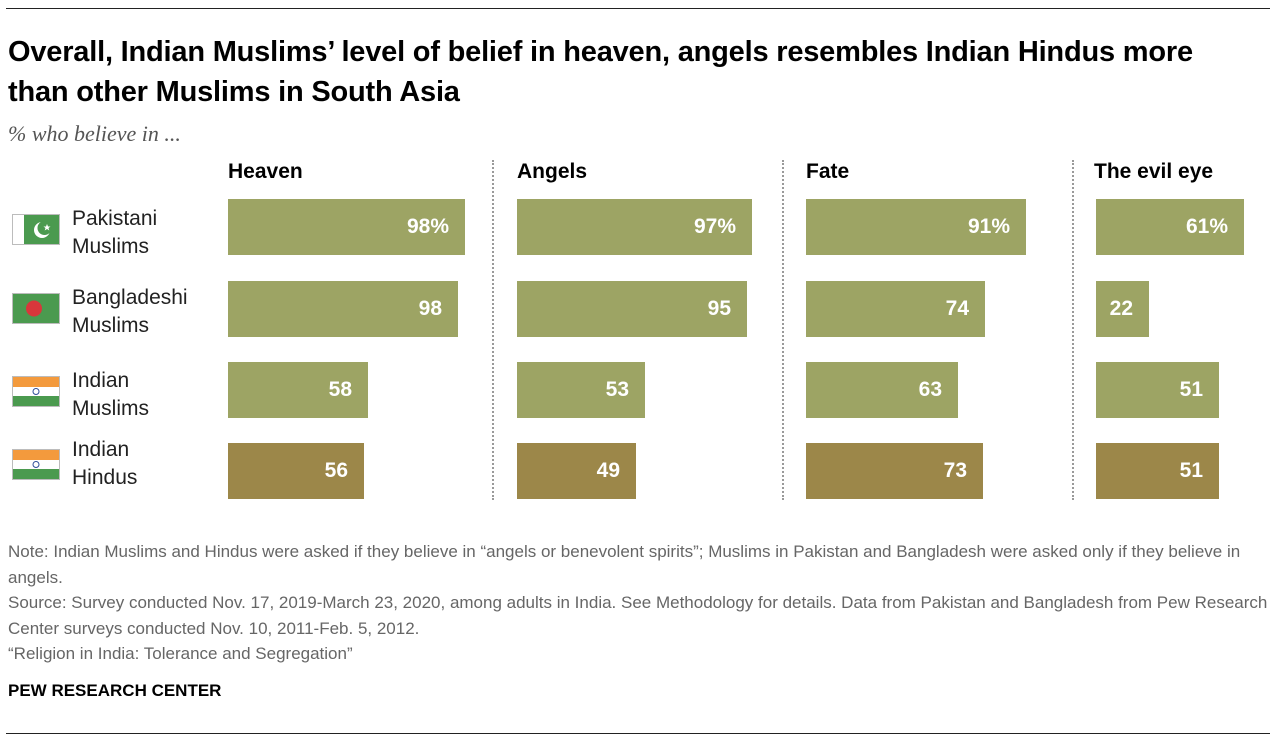  I want to click on bar-fate-bangladeshi-muslims, so click(895, 309).